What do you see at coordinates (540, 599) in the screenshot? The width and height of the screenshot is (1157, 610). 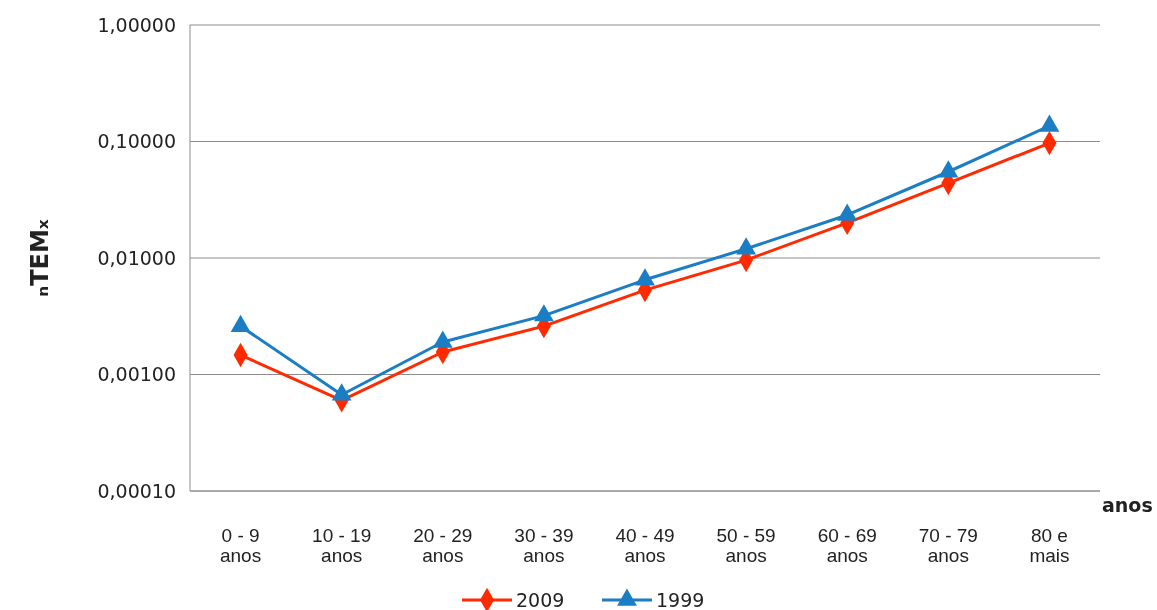 I see `legend-label: 2009` at bounding box center [540, 599].